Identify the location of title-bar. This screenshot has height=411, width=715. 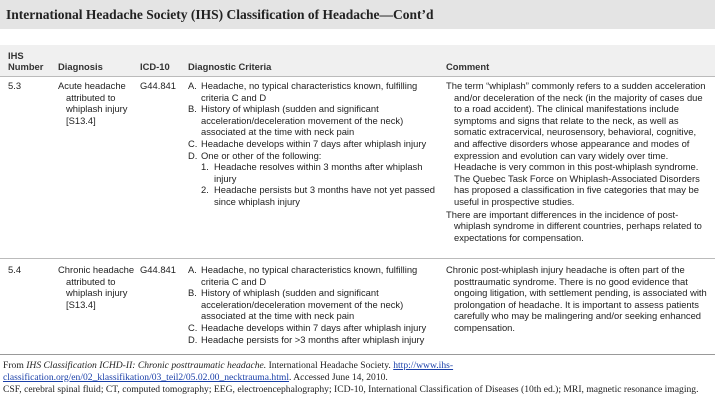
(357, 14).